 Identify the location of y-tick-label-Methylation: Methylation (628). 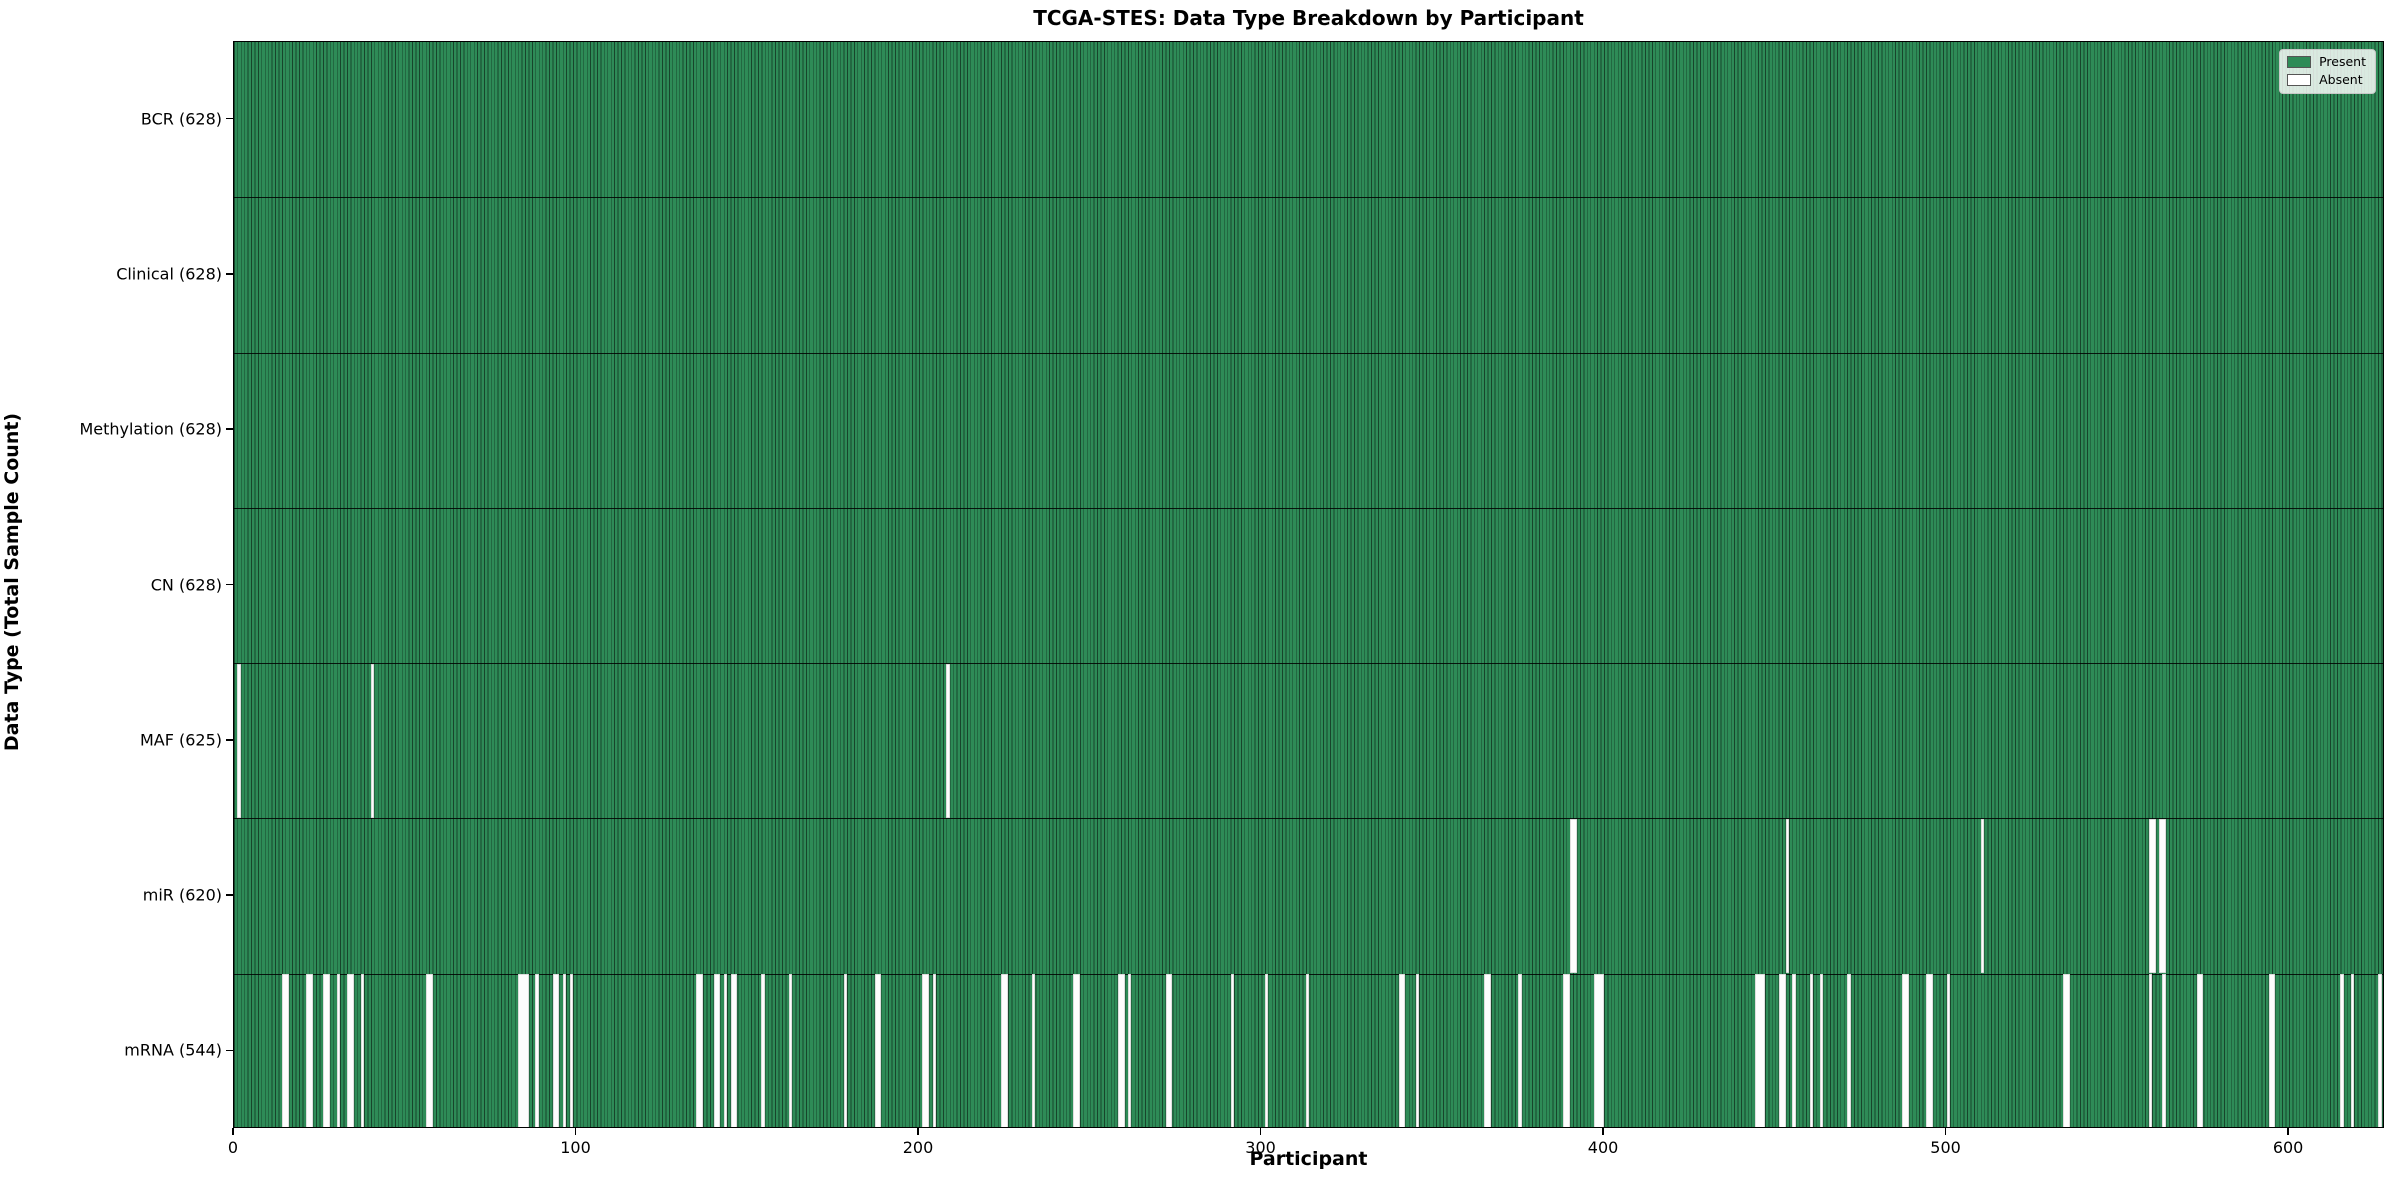
(150, 429).